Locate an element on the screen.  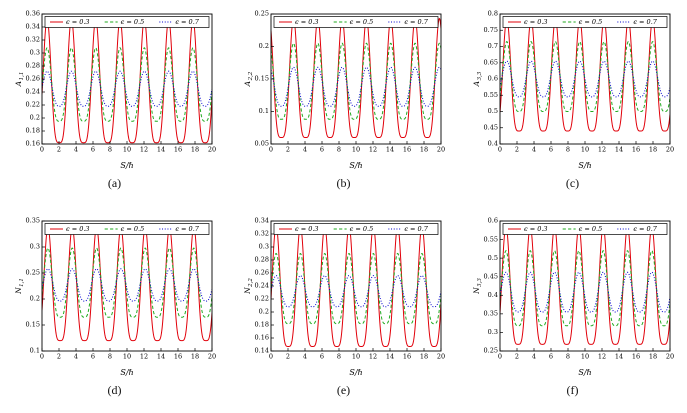
chart-caption-c: (c) is located at coordinates (572, 183).